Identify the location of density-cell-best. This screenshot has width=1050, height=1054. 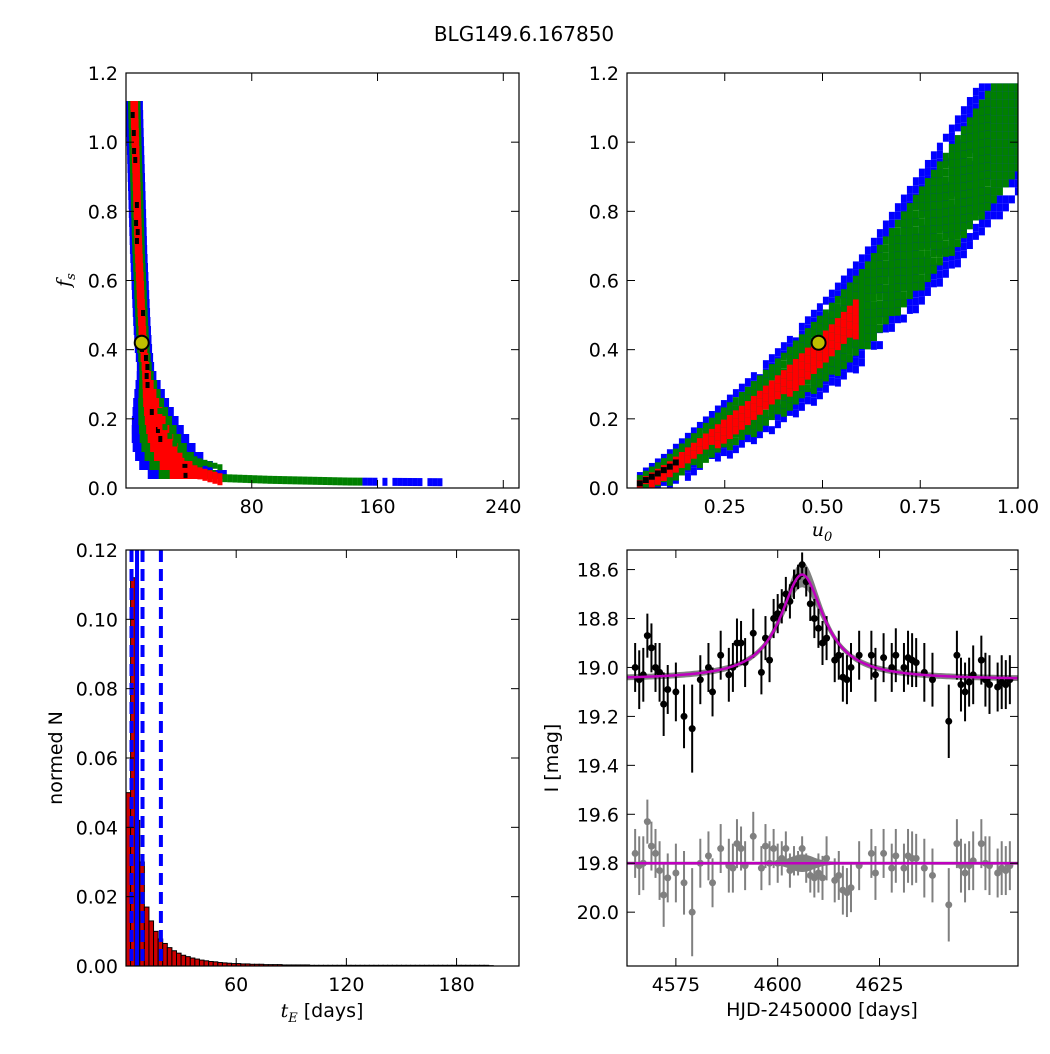
(186, 475).